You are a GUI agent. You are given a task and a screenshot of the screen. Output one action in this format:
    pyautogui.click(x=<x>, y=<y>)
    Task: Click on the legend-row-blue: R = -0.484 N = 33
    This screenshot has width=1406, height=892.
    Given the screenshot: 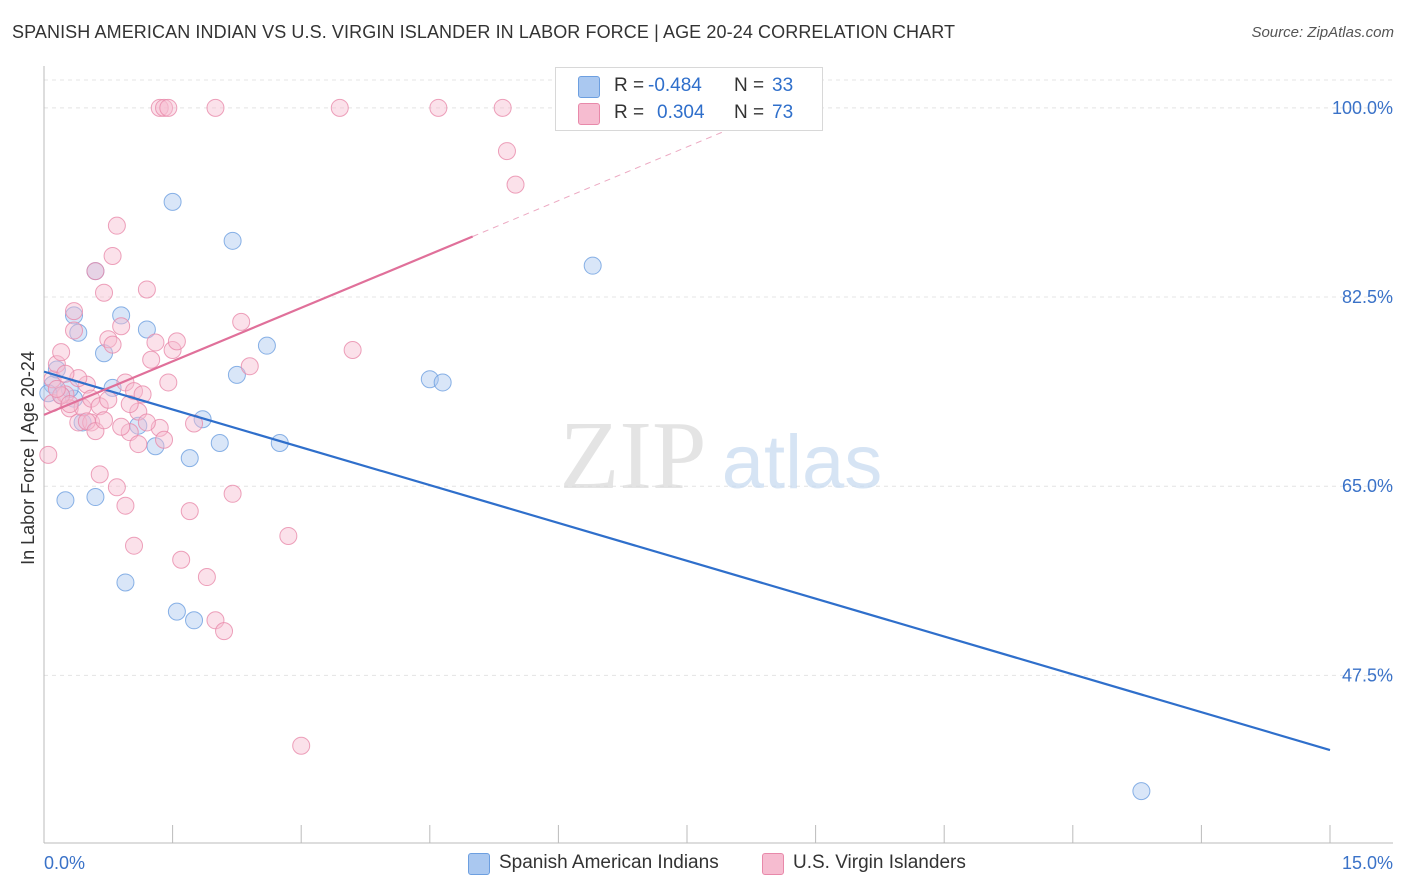 What is the action you would take?
    pyautogui.click(x=689, y=87)
    